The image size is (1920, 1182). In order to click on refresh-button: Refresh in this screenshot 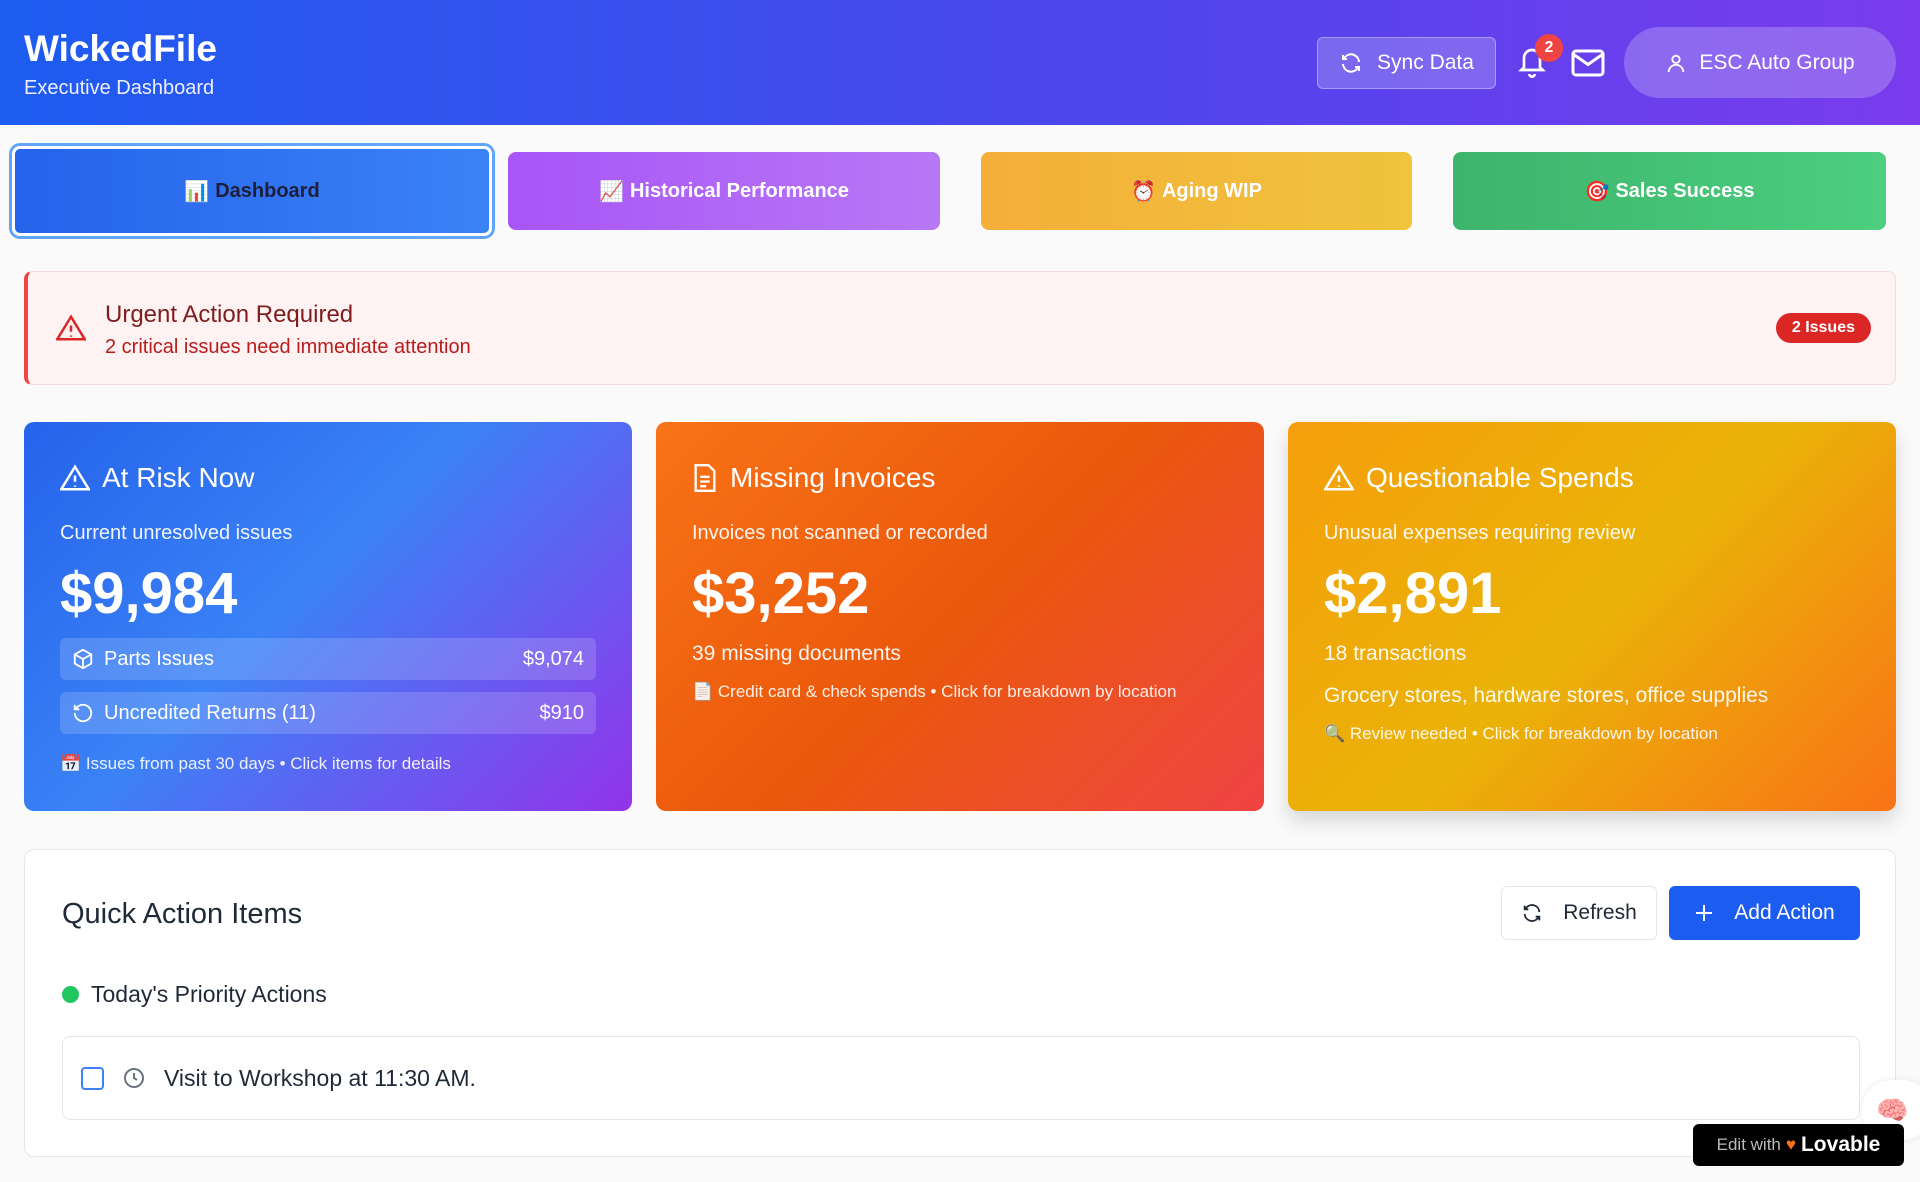, I will do `click(1579, 913)`.